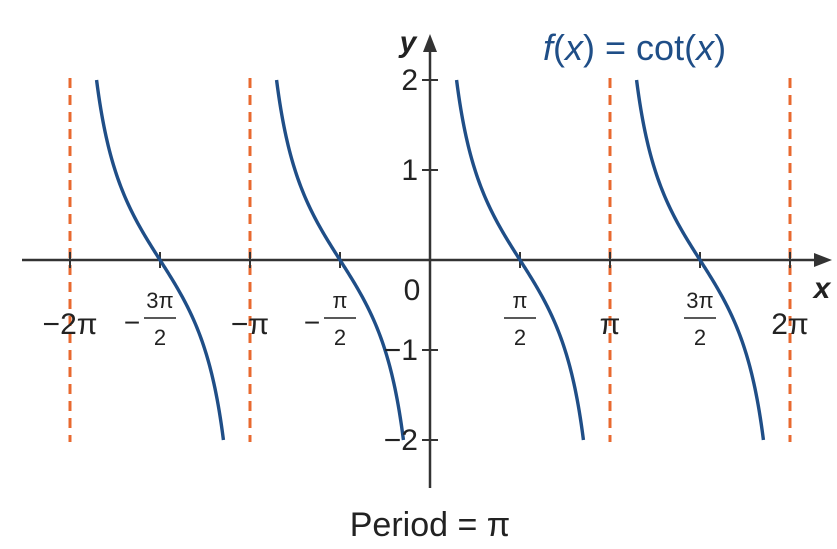 Image resolution: width=837 pixels, height=549 pixels. What do you see at coordinates (705, 47) in the screenshot?
I see `title-var2: x` at bounding box center [705, 47].